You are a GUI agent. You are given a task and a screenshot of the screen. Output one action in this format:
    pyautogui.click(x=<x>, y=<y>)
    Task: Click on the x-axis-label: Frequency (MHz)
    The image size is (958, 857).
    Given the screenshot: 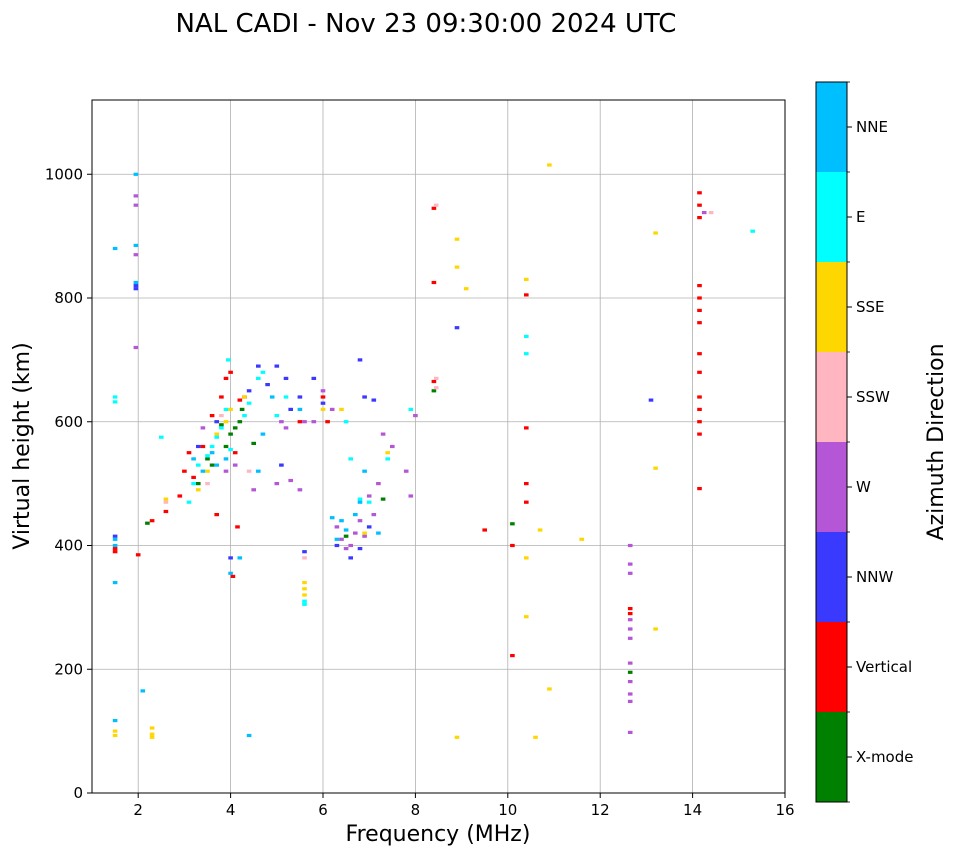 What is the action you would take?
    pyautogui.click(x=438, y=834)
    